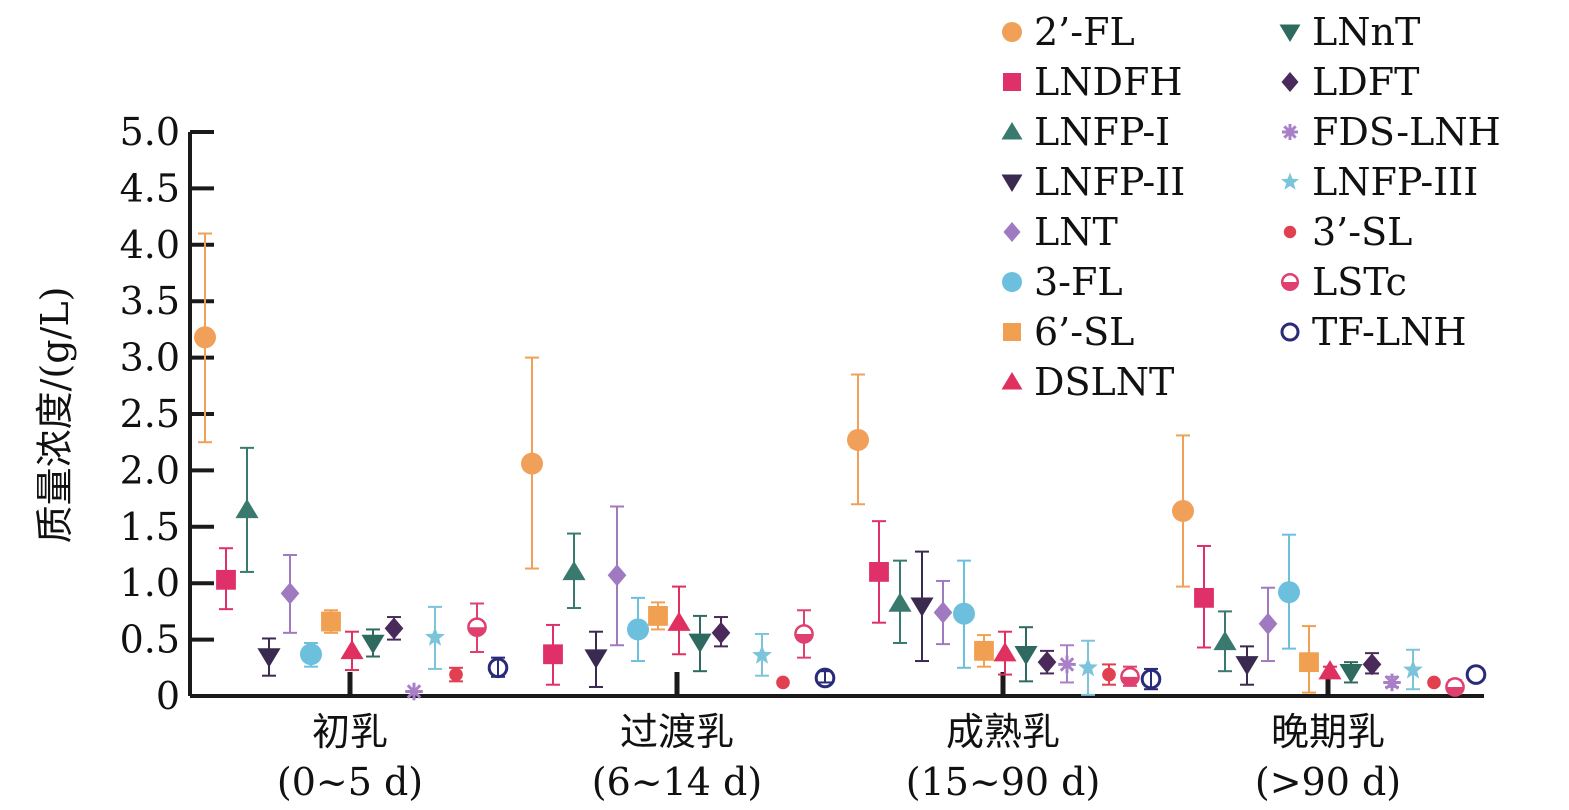  I want to click on legend-item: LNT, so click(1060, 232).